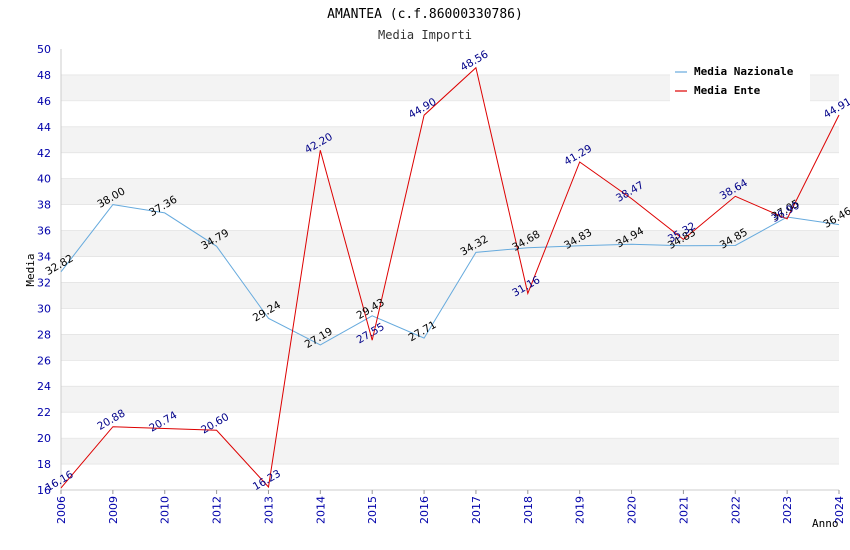  What do you see at coordinates (580, 510) in the screenshot?
I see `x-tick-label: 2019` at bounding box center [580, 510].